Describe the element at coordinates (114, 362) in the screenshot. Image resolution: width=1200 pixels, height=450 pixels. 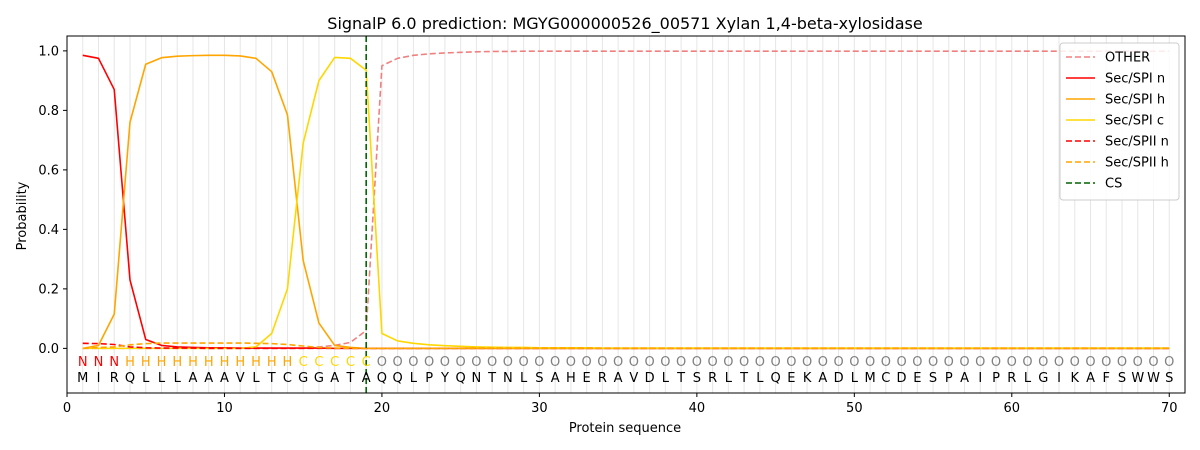
I see `region-label: N` at that location.